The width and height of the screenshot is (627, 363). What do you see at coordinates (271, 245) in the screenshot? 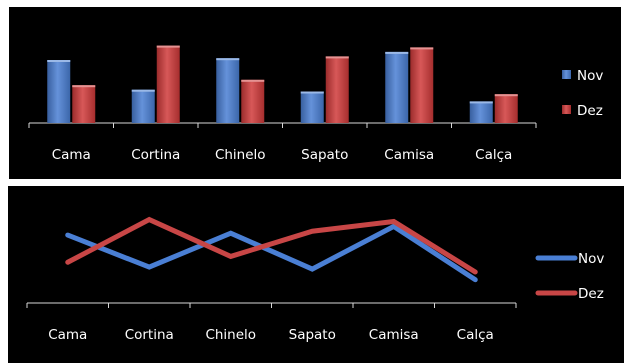
I see `line-series-dez` at bounding box center [271, 245].